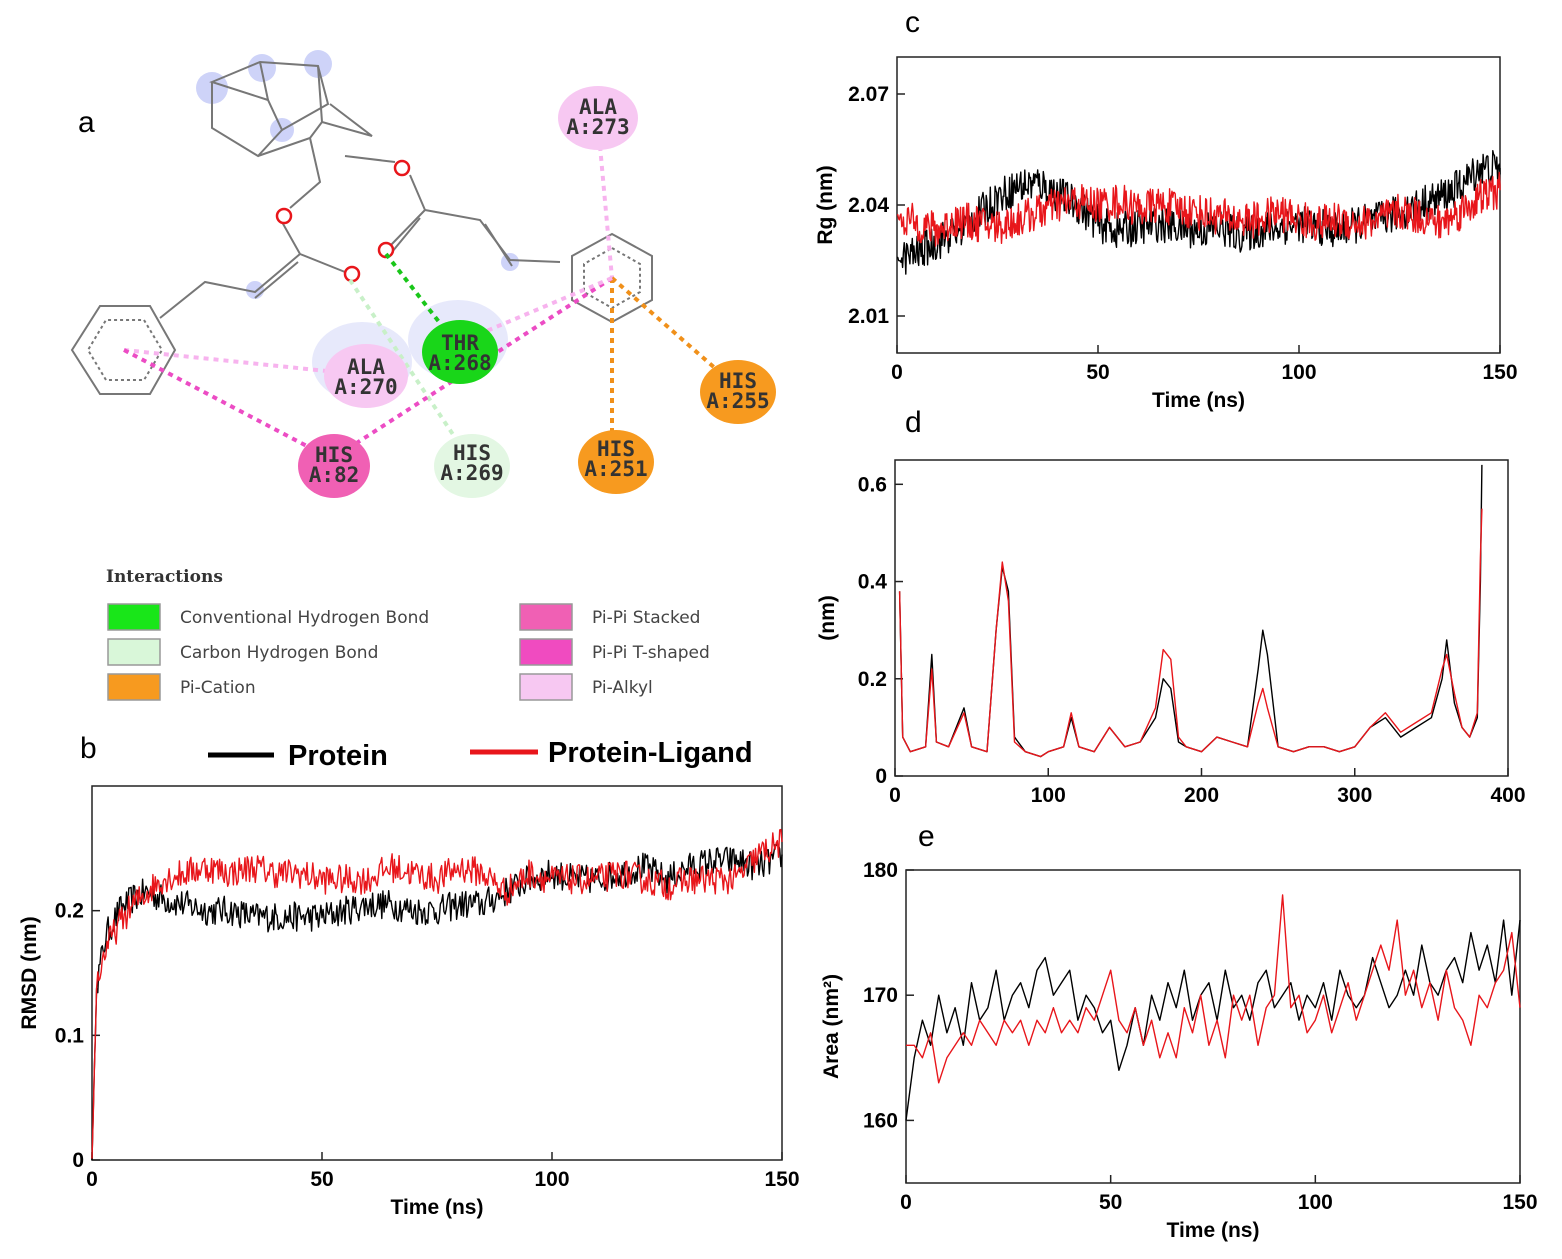  I want to click on y-axis-label: RMSD (nm), so click(29, 972).